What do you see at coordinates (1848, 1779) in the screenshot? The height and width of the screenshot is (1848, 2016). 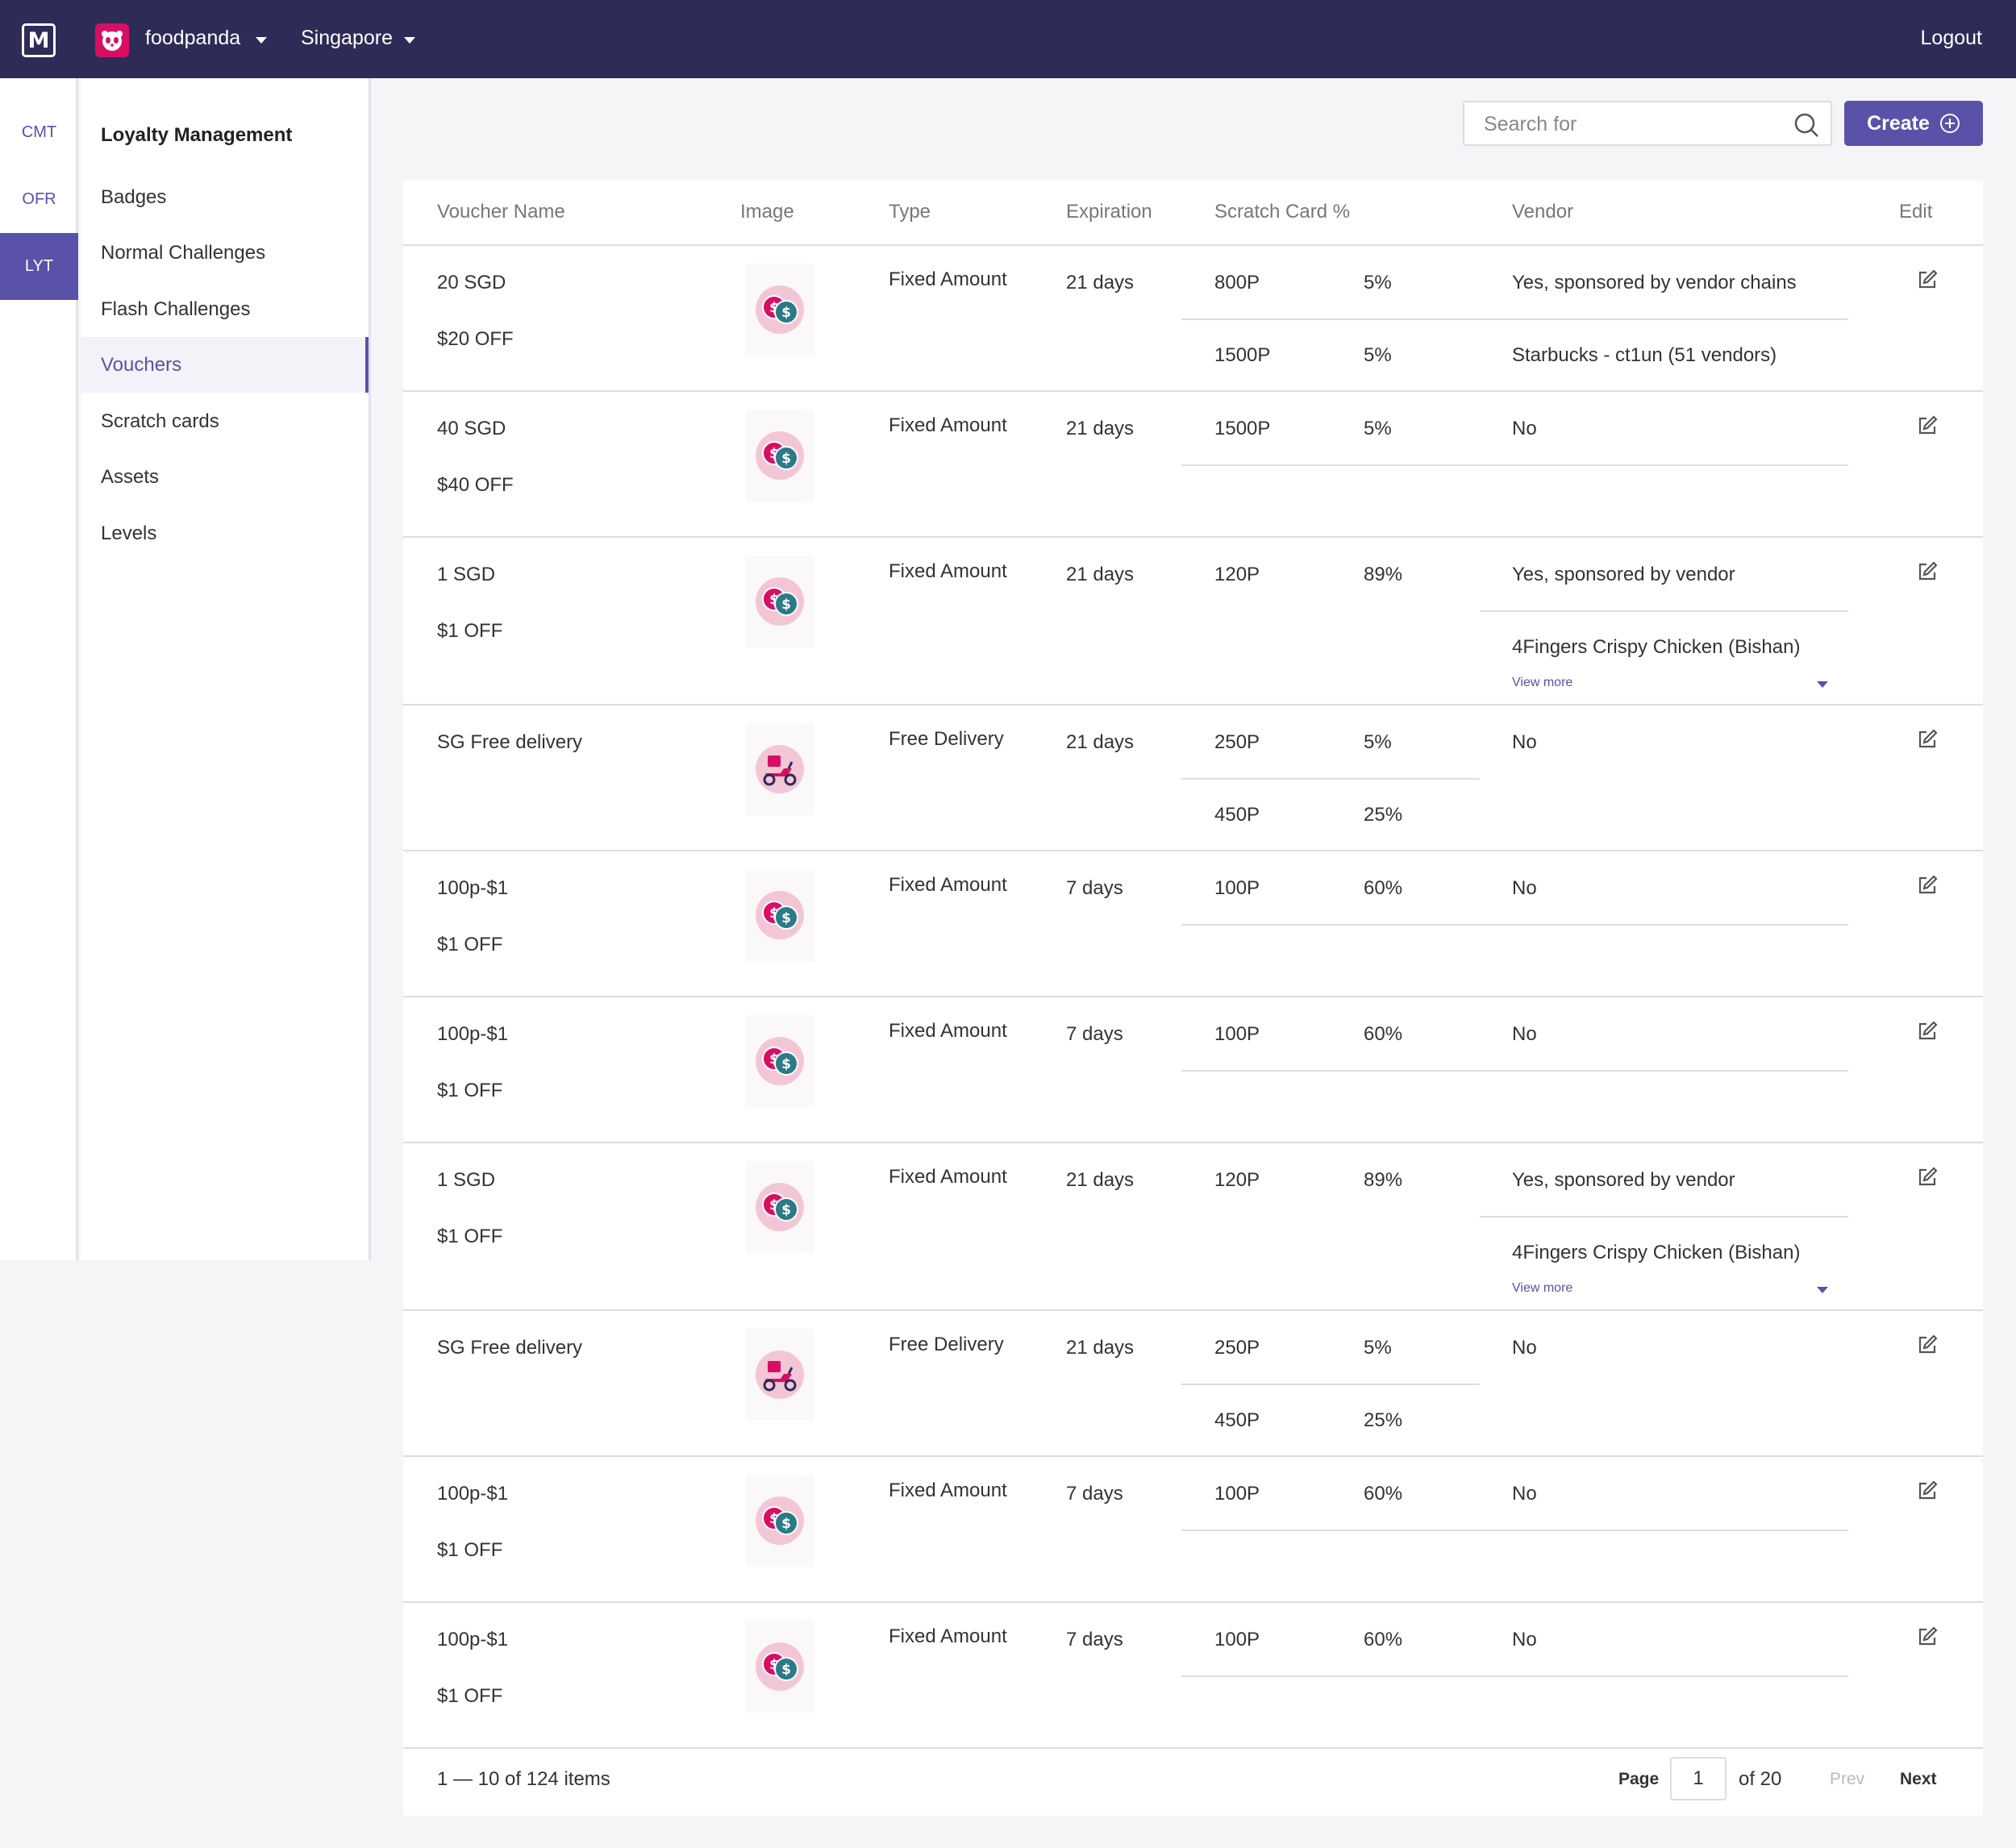 I see `prev-page-button: Prev` at bounding box center [1848, 1779].